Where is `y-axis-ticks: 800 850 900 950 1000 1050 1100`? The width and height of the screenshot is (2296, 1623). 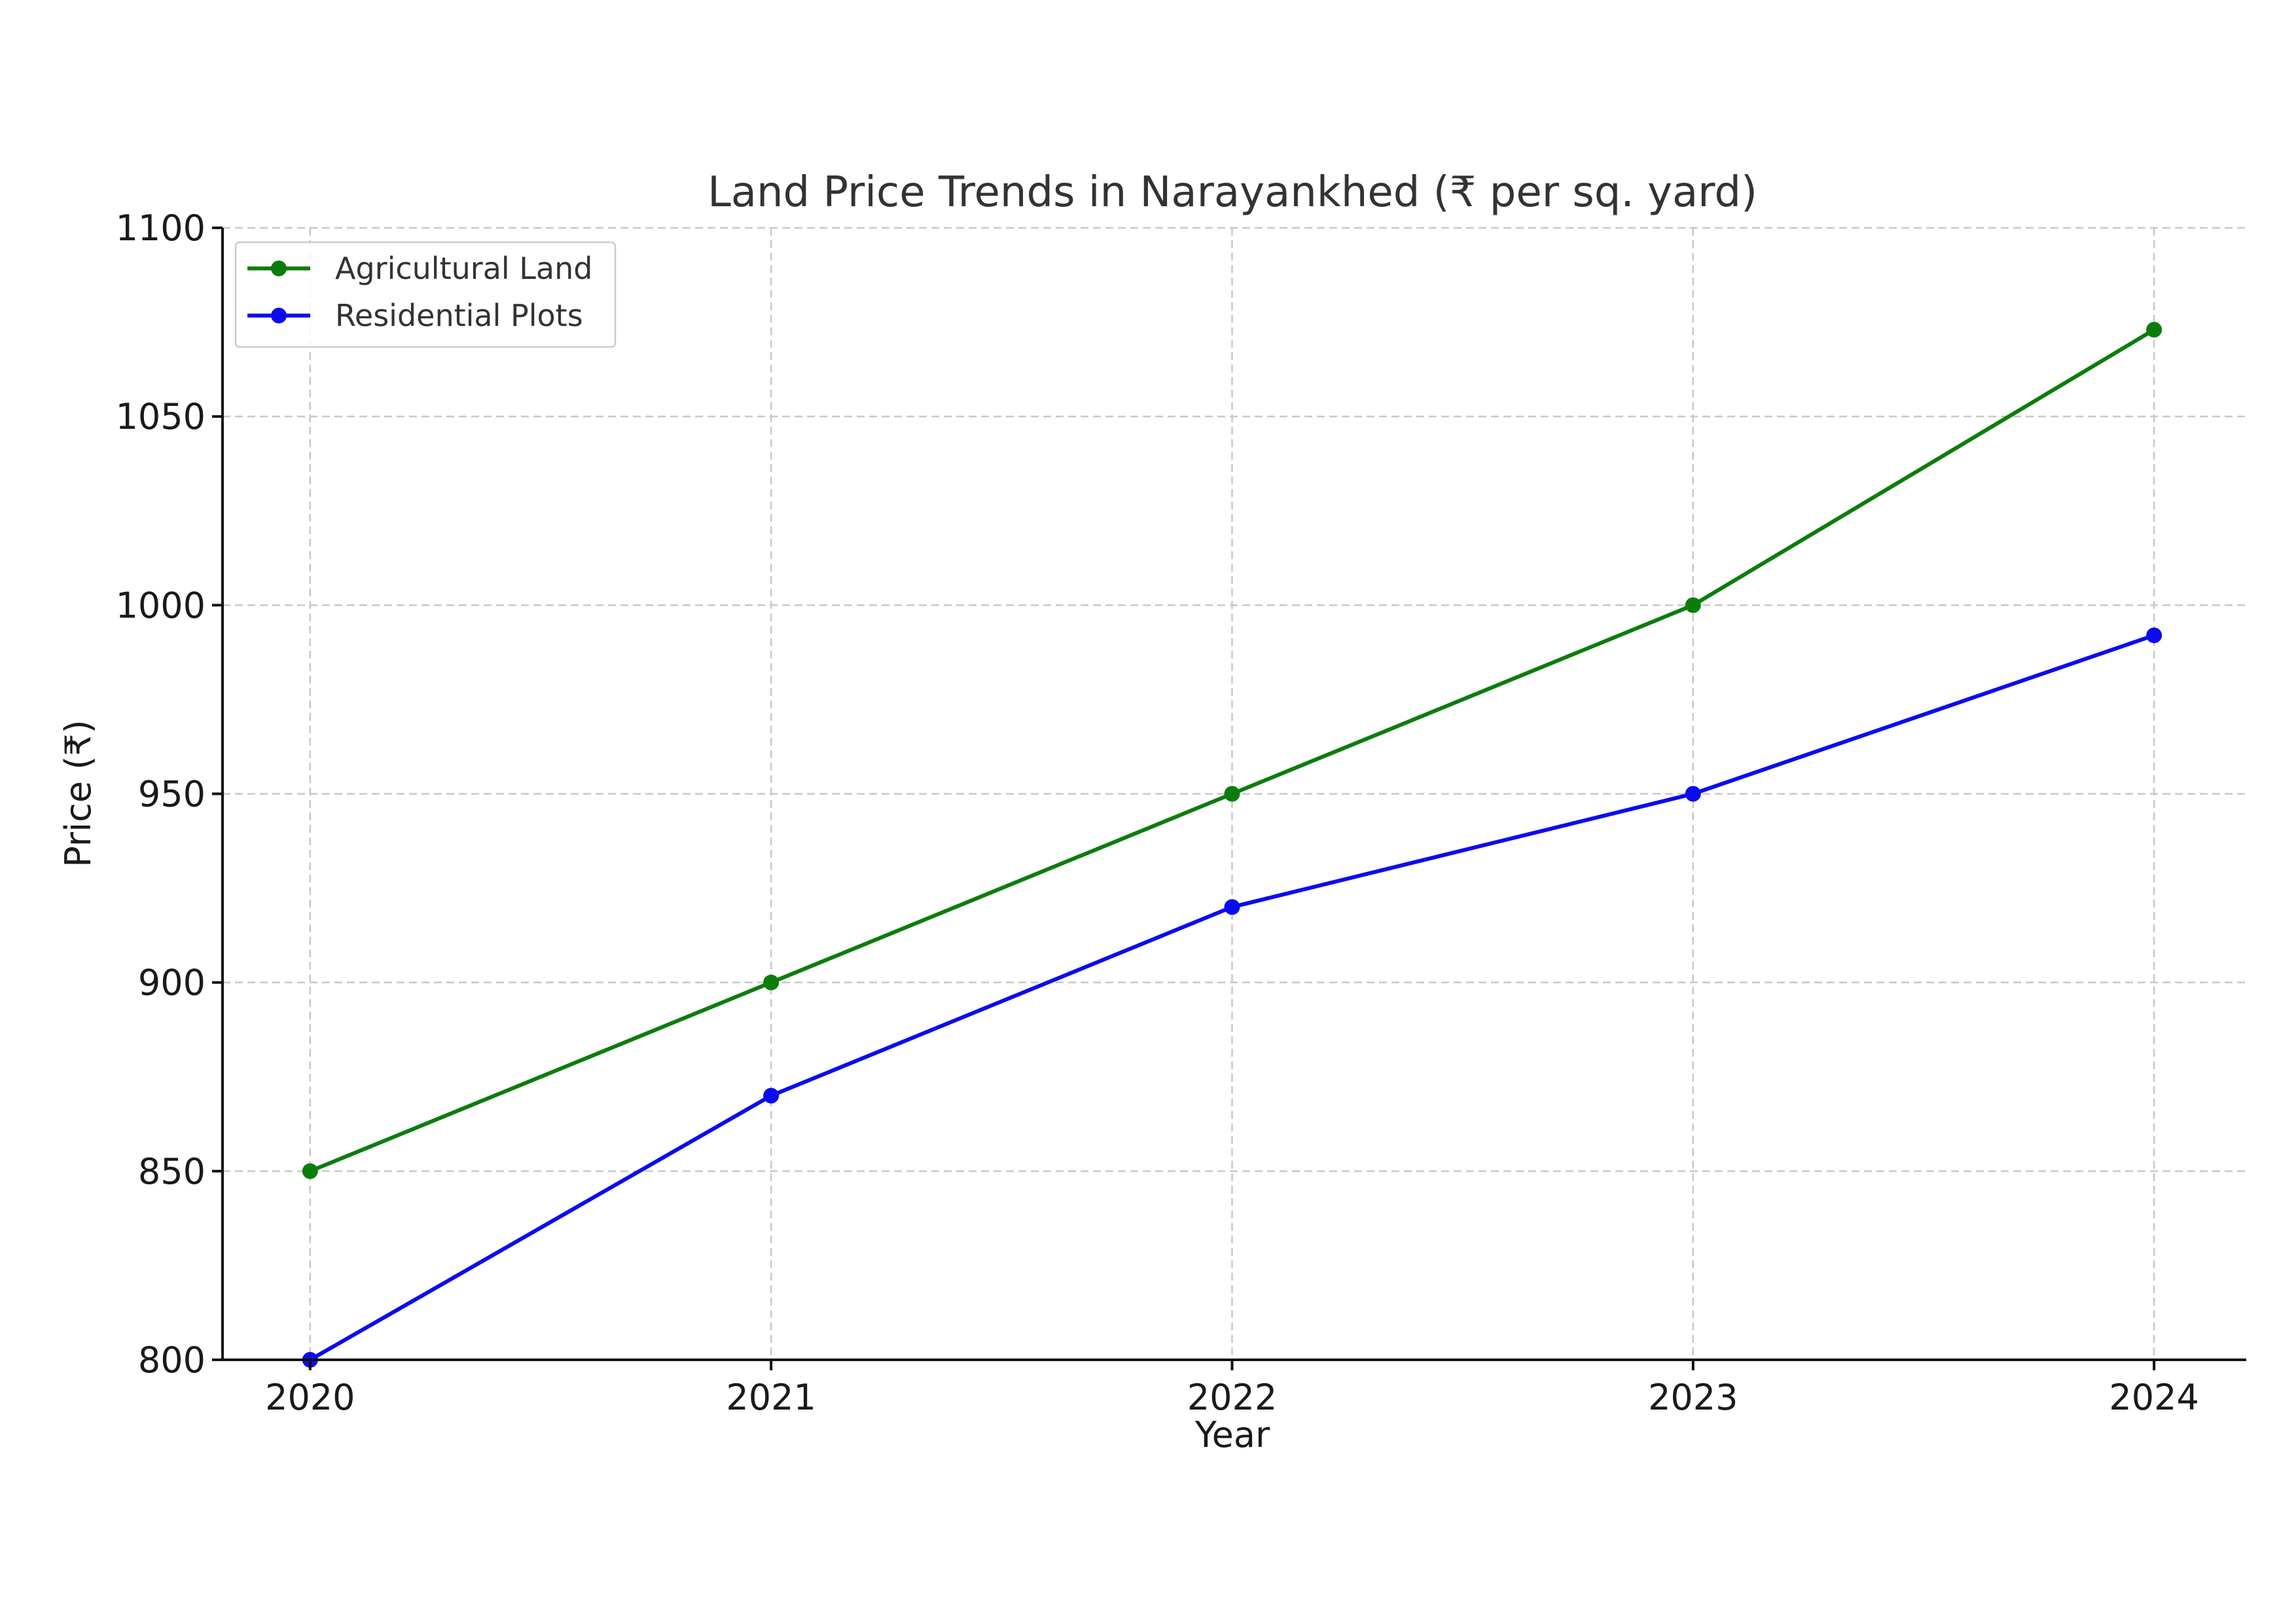 y-axis-ticks: 800 850 900 950 1000 1050 1100 is located at coordinates (169, 794).